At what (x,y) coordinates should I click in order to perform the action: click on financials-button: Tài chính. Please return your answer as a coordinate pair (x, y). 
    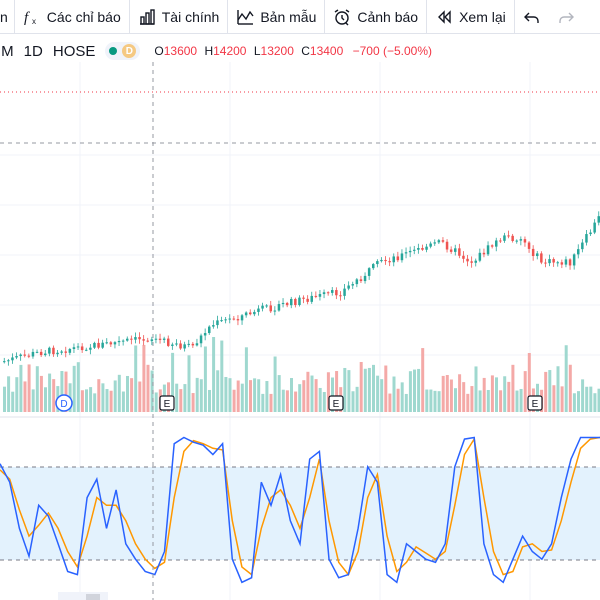
    Looking at the image, I should click on (179, 17).